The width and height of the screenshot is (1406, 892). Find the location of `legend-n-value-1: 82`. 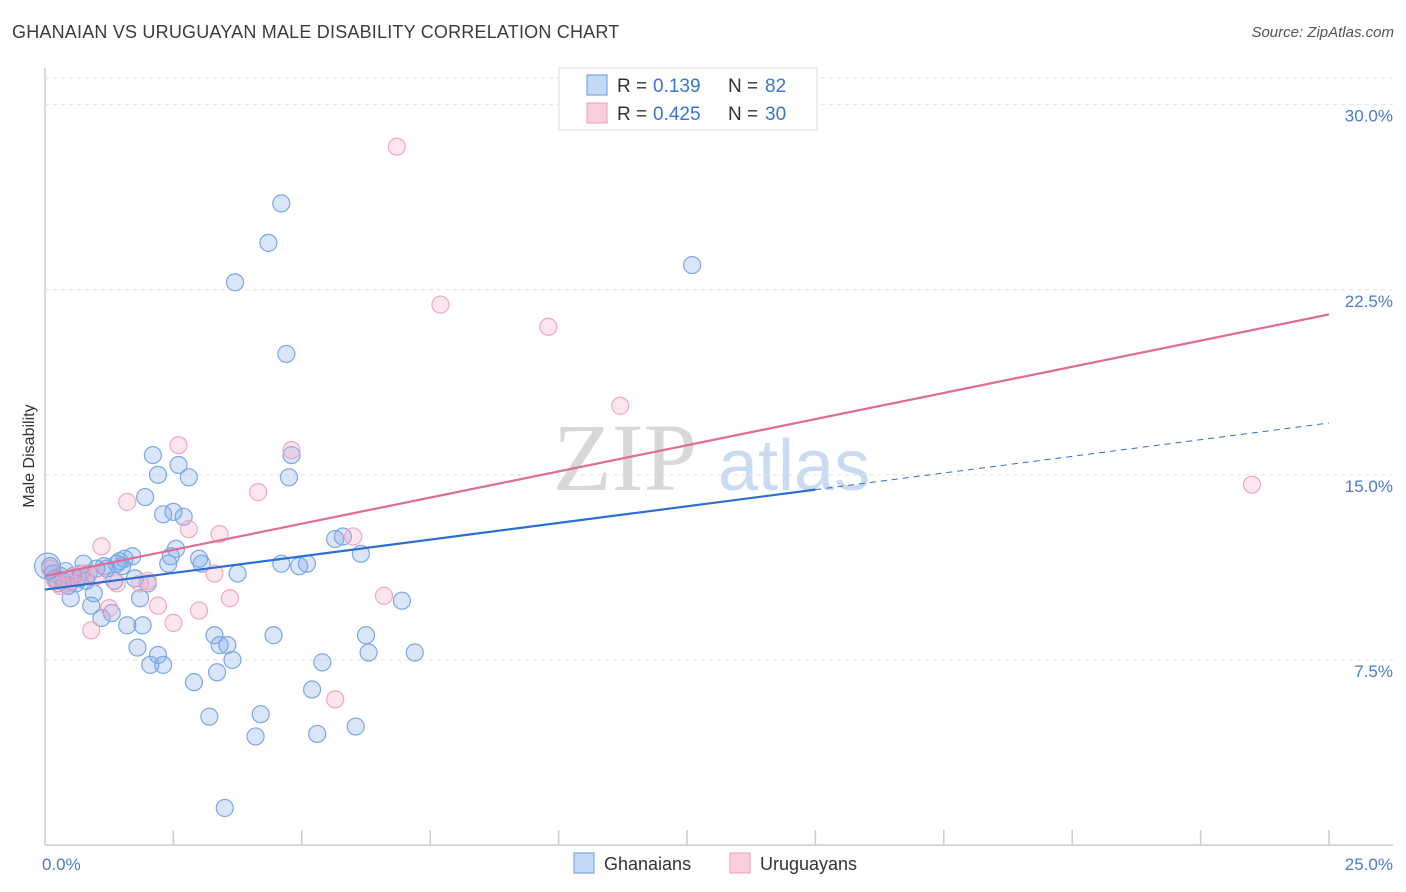

legend-n-value-1: 82 is located at coordinates (775, 86).